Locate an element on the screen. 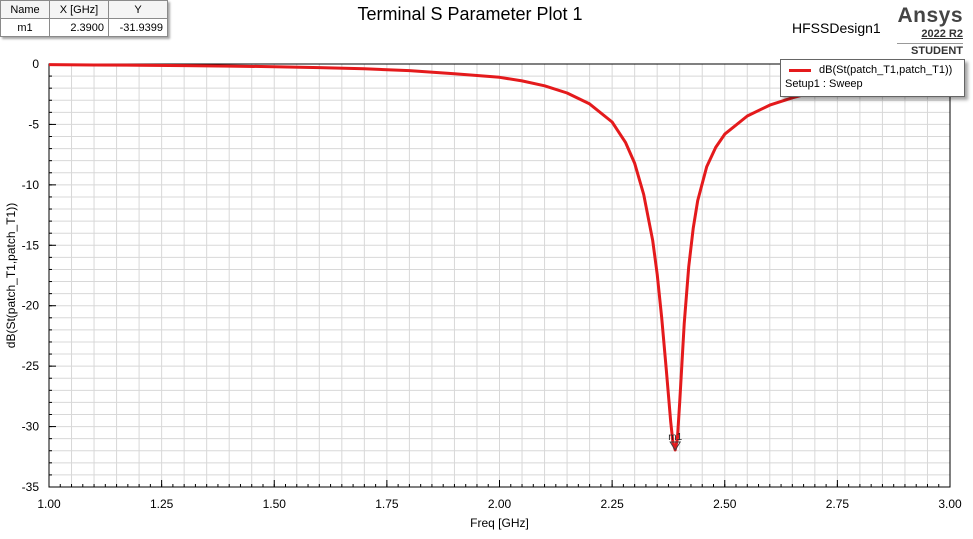  marker-table-header: Name X [GHz] Y is located at coordinates (84, 9).